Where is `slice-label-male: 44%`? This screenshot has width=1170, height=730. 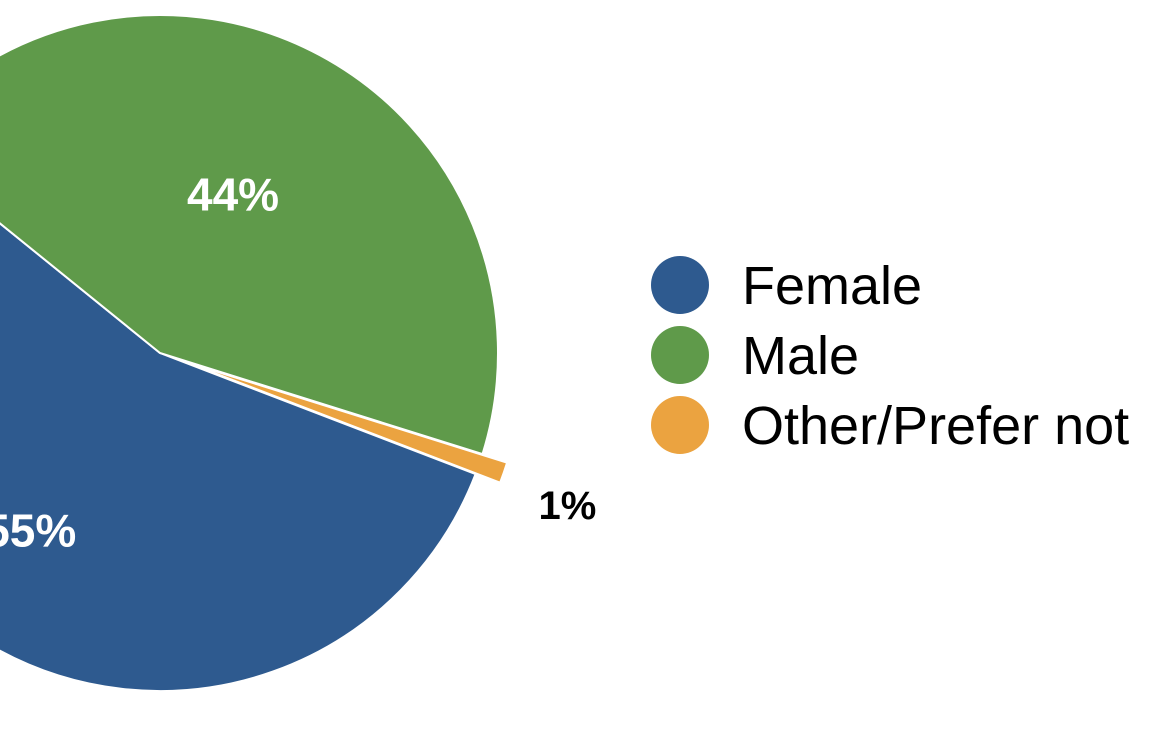 slice-label-male: 44% is located at coordinates (233, 194).